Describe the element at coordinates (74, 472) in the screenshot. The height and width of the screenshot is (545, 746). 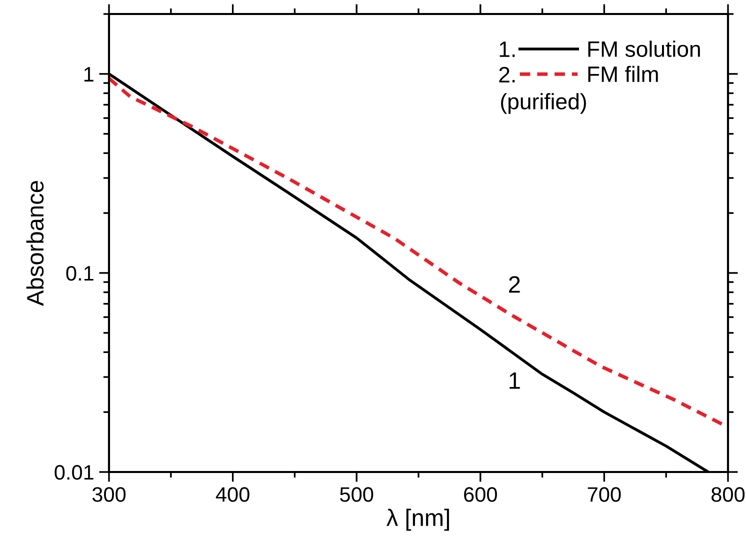
I see `y-tick-label: 0.01` at that location.